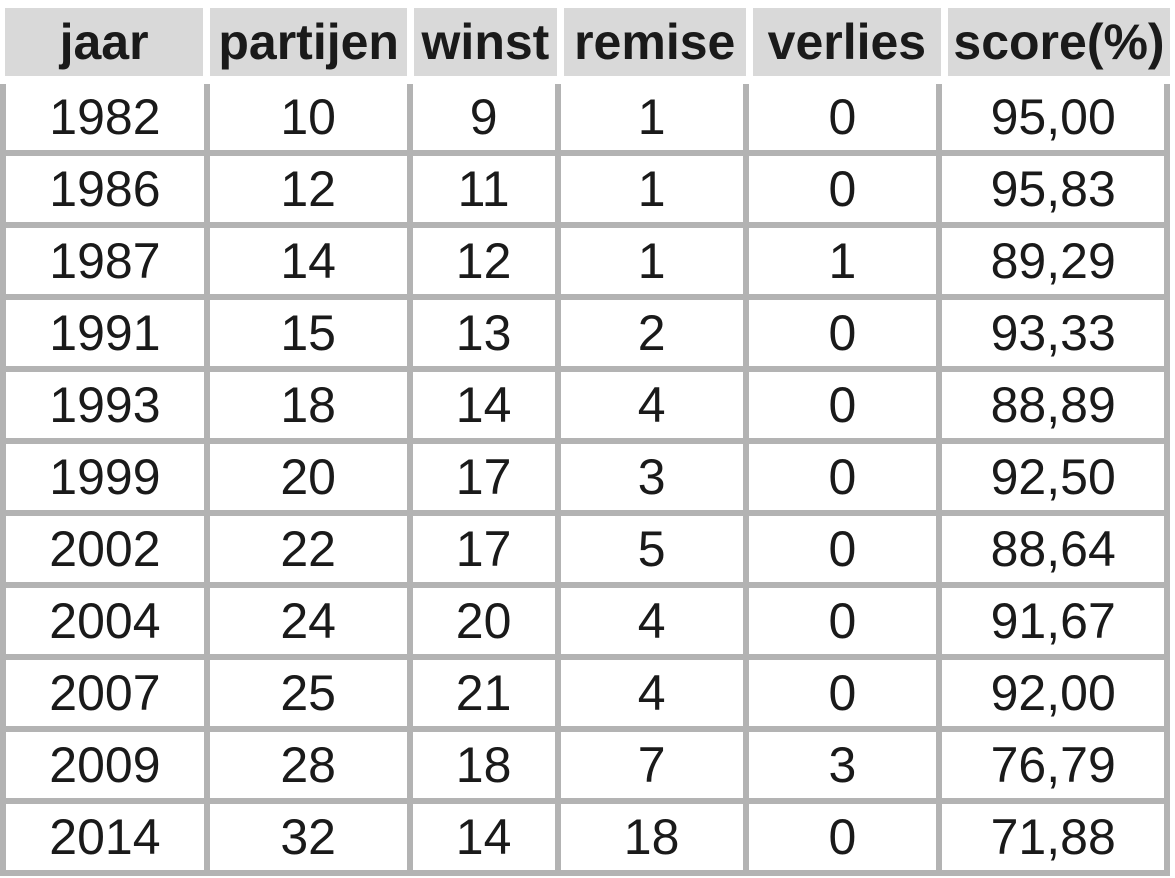  What do you see at coordinates (308, 549) in the screenshot?
I see `table-cell: 22` at bounding box center [308, 549].